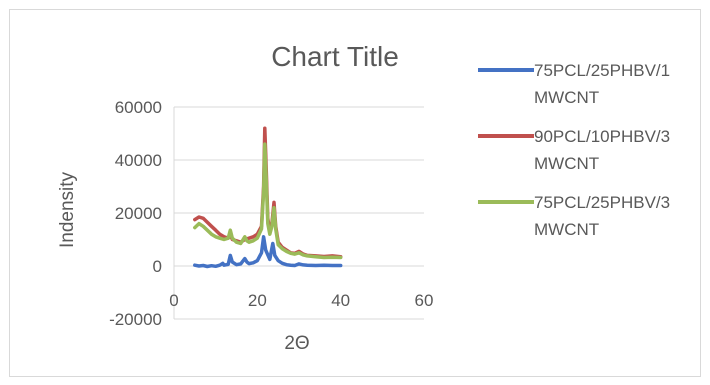  What do you see at coordinates (335, 56) in the screenshot?
I see `chart-title: Chart Title` at bounding box center [335, 56].